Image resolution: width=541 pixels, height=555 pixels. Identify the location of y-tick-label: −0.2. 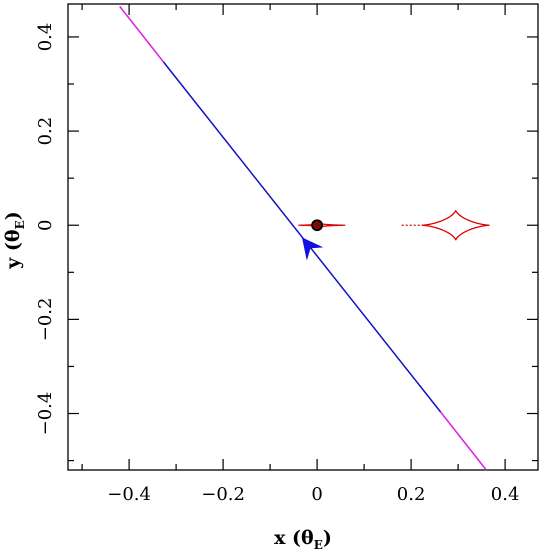
(45, 320).